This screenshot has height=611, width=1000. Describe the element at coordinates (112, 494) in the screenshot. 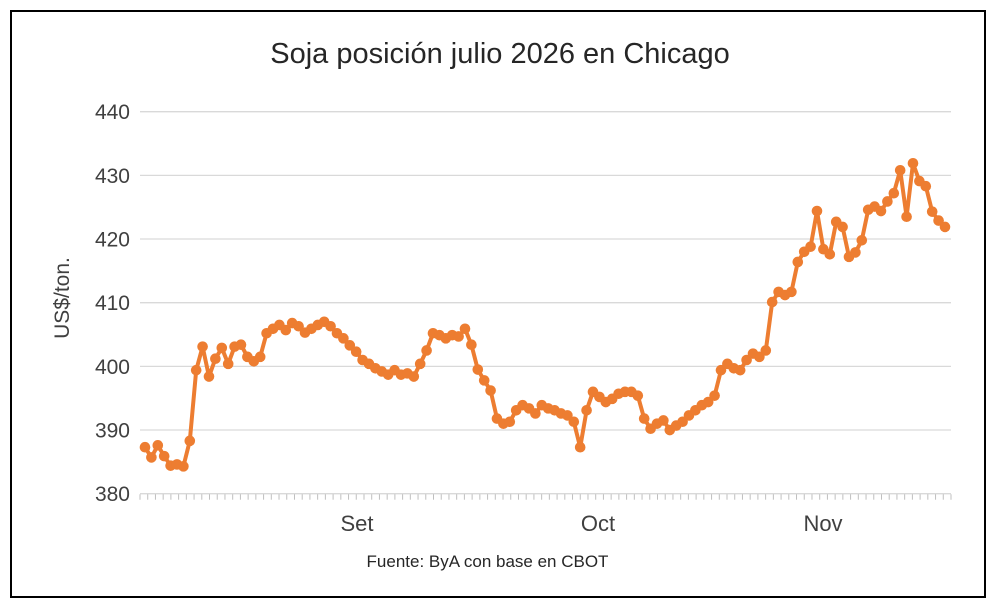

I see `y-tick-label: 380` at that location.